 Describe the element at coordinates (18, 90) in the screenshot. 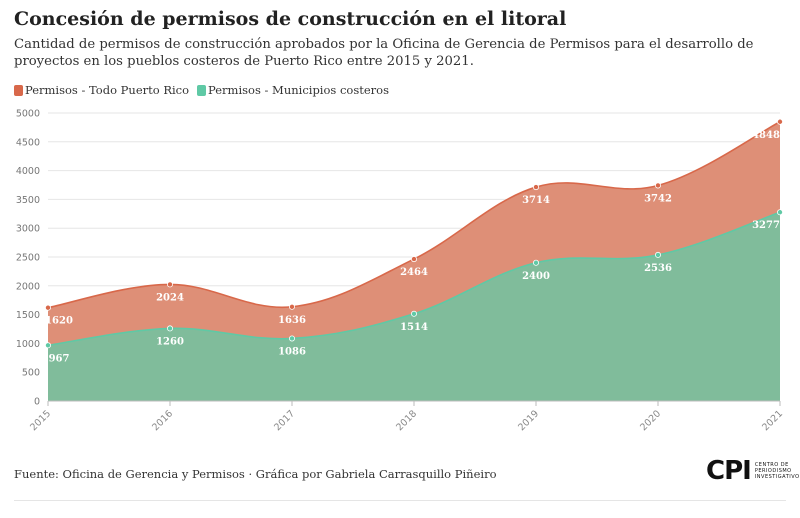

I see `legend-swatch-todo-pr` at that location.